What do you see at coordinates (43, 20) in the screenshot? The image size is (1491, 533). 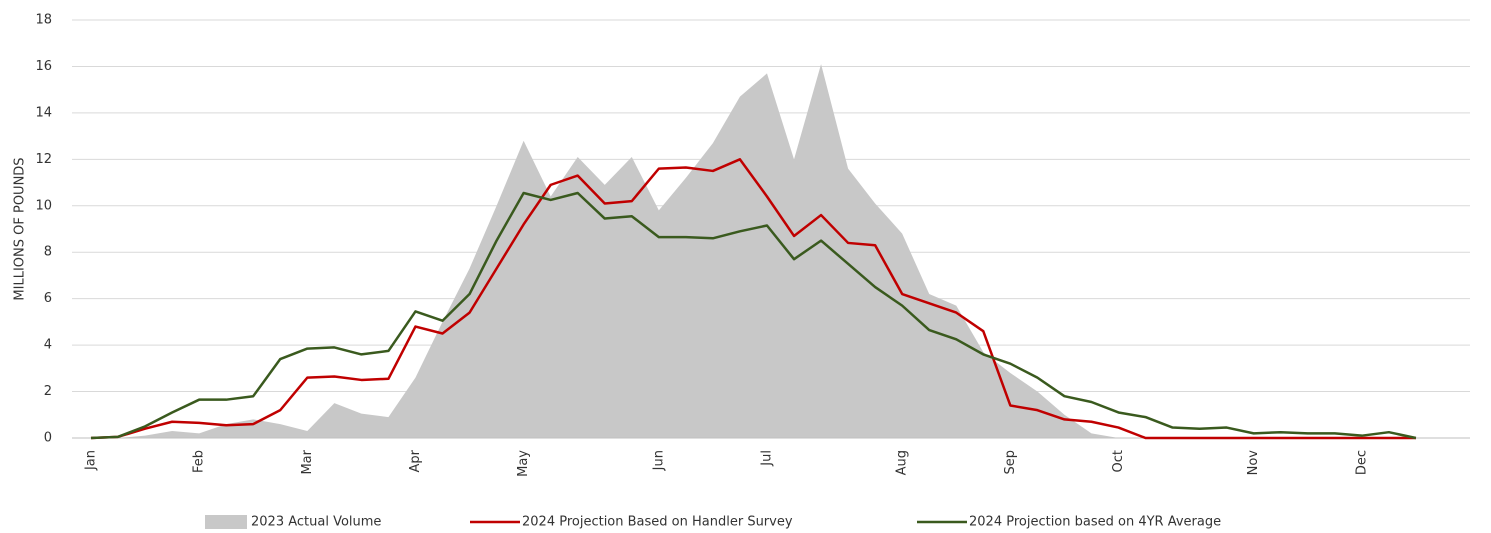 I see `y-tick-label: 18` at bounding box center [43, 20].